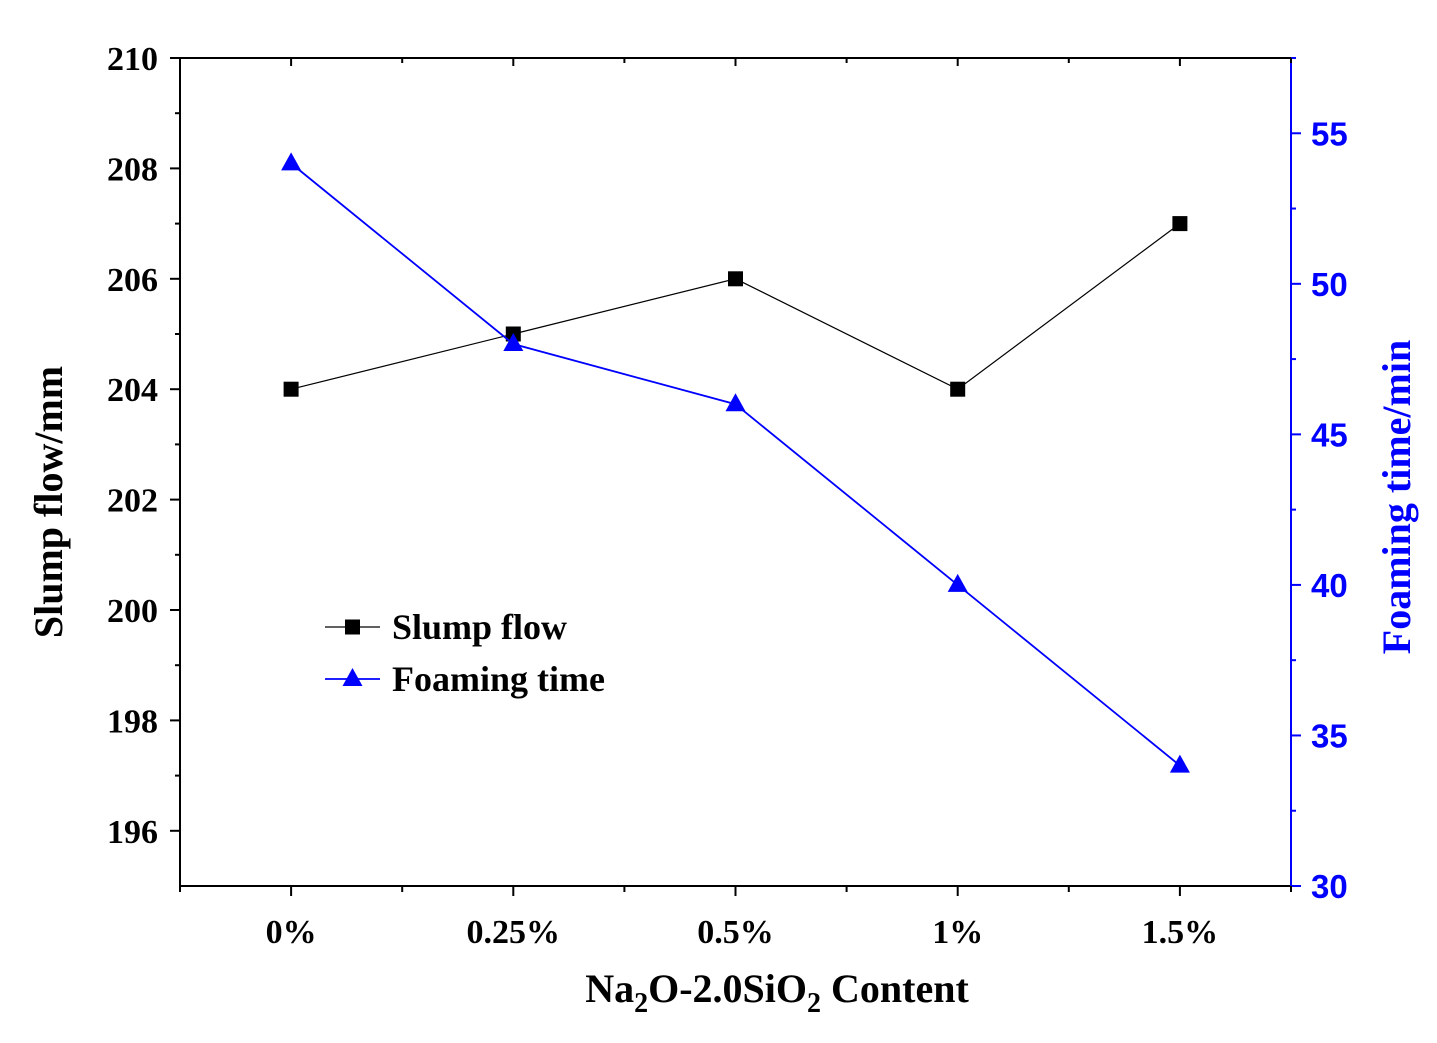  Describe the element at coordinates (1329, 434) in the screenshot. I see `right-tick-label: 45` at that location.